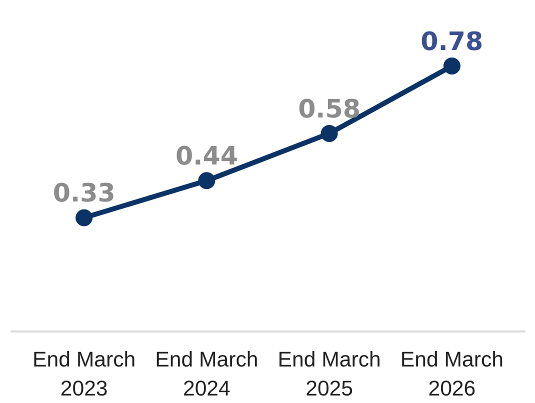  I want to click on data-label: 0.58, so click(329, 108).